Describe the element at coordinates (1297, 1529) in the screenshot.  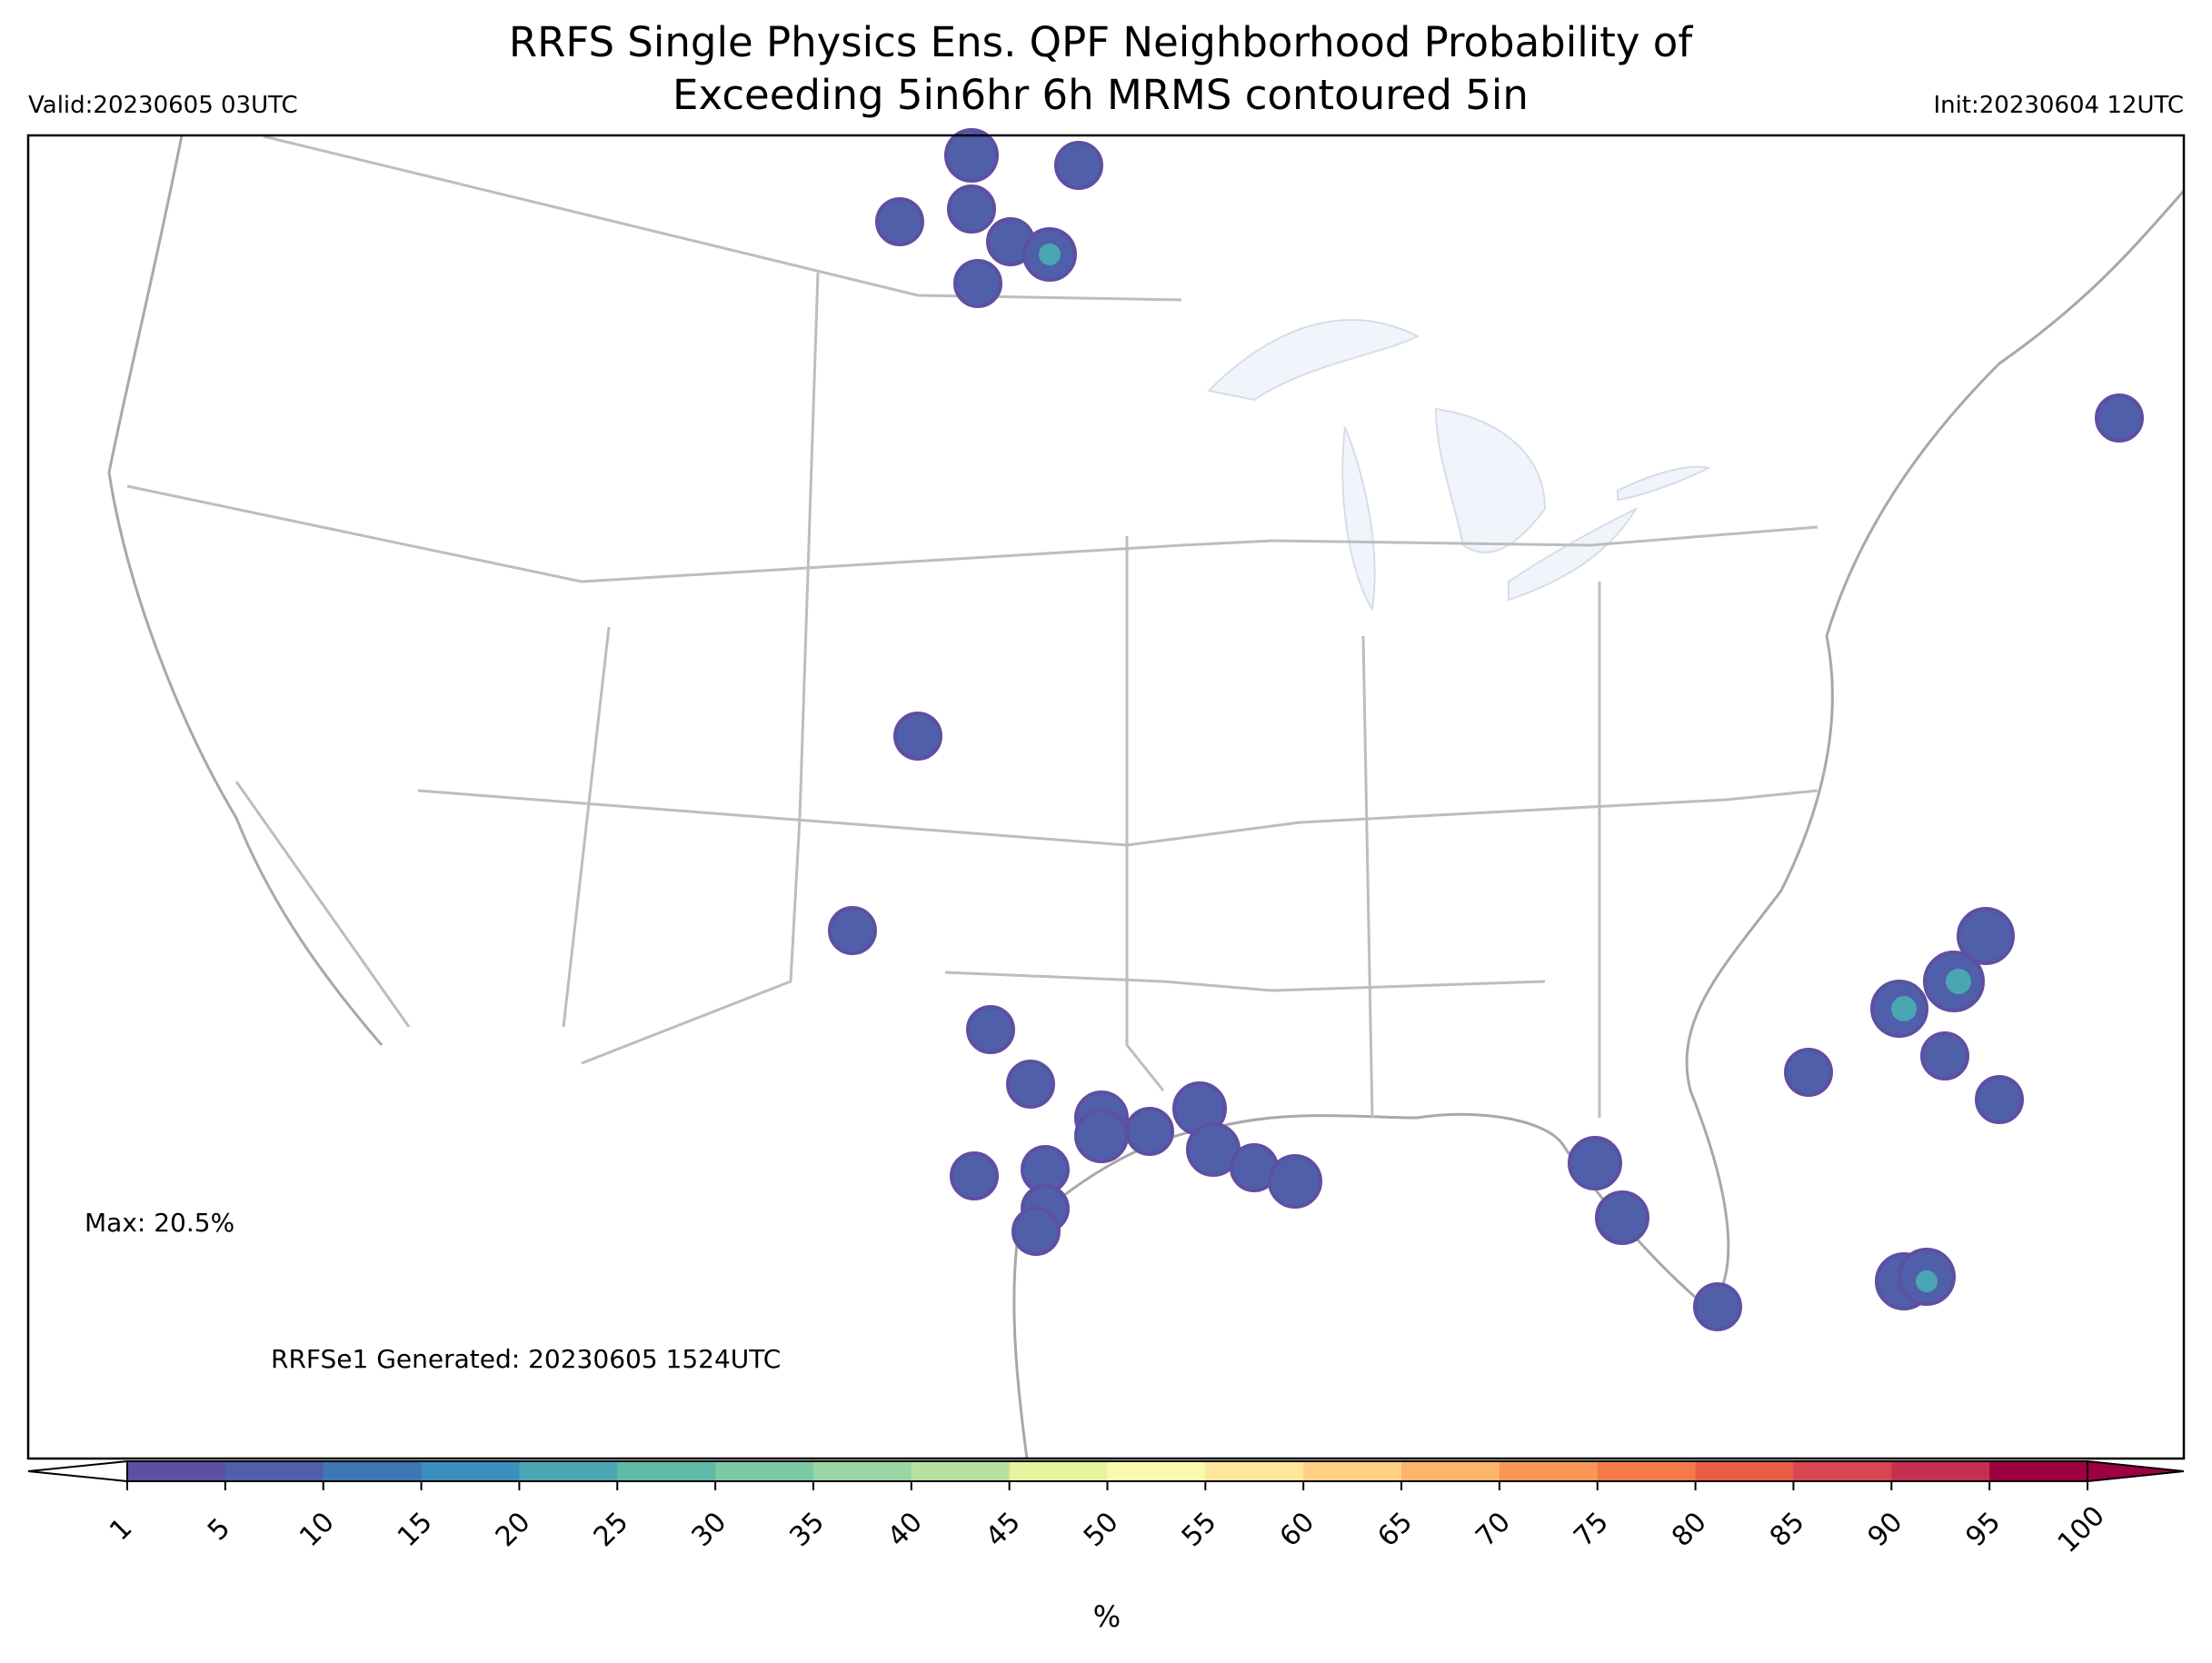
I see `colorbar-tick-label: 60` at that location.